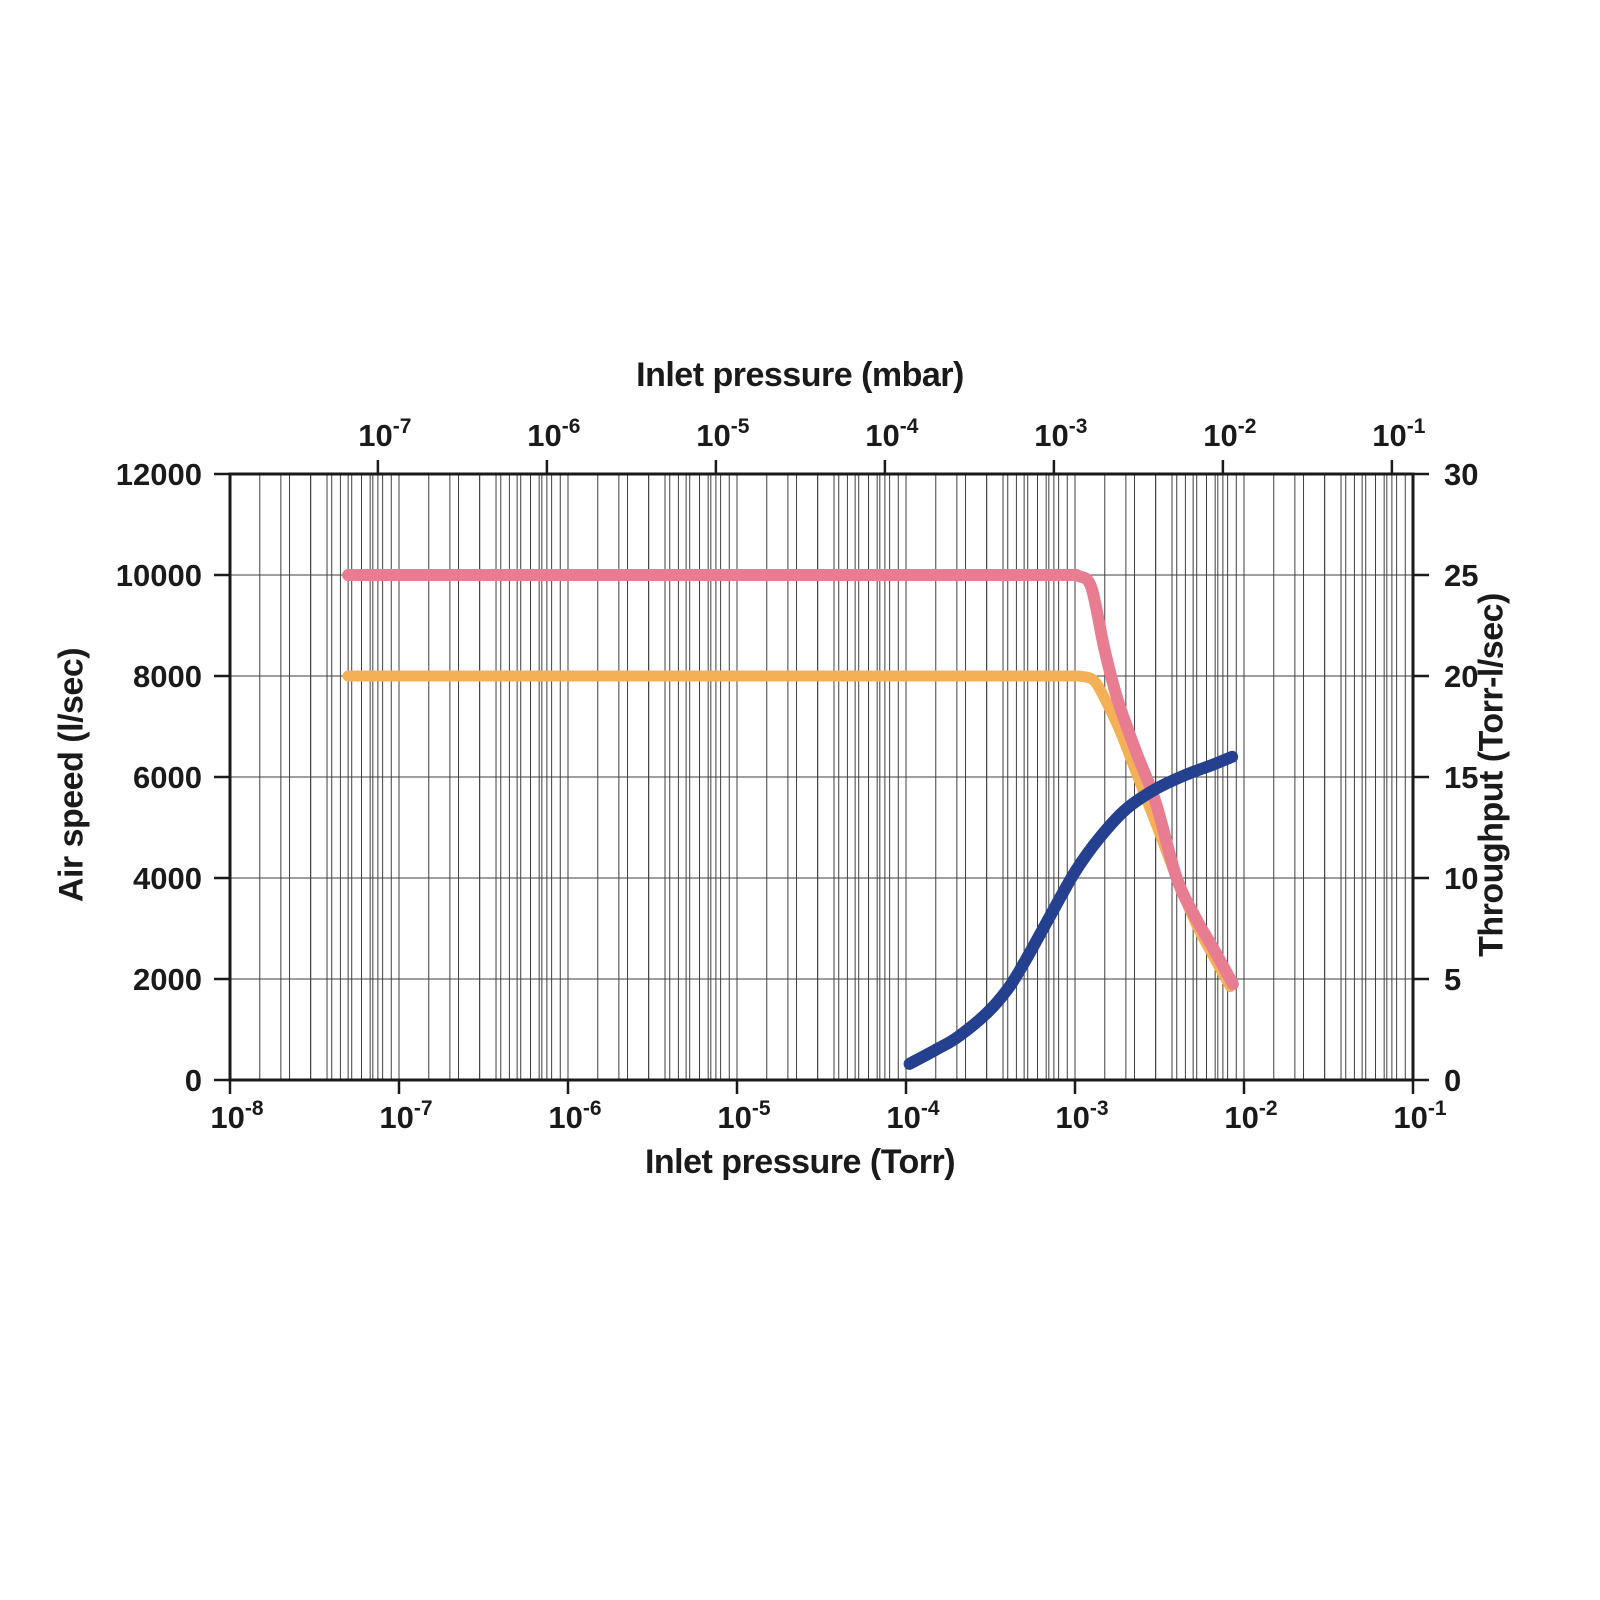 This screenshot has width=1600, height=1600. Describe the element at coordinates (405, 1116) in the screenshot. I see `x-bottom-tick-label: 10⁻⁷` at that location.